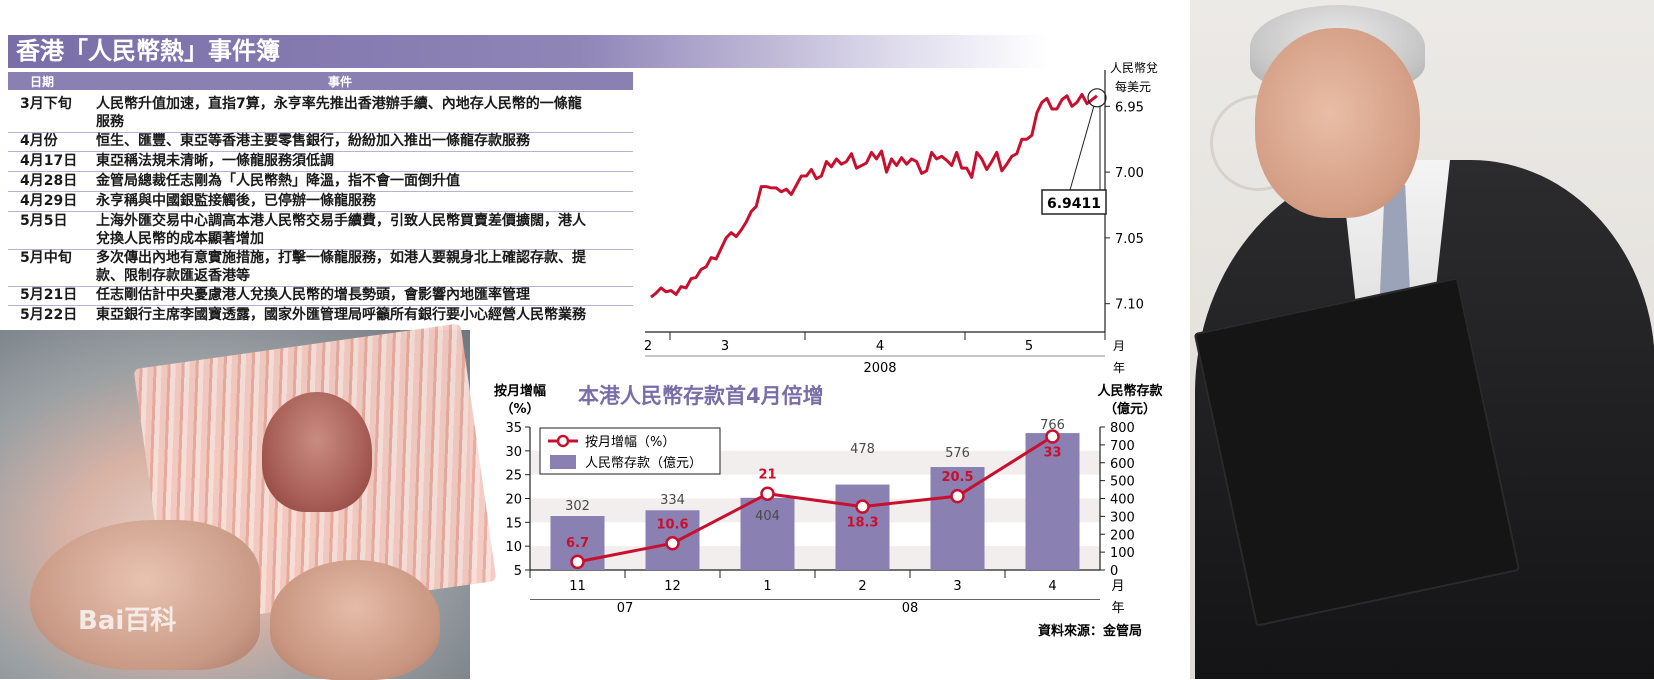  I want to click on event-text: 恒生、匯豐、東亞等香港主要零售銀行，紛紛加入推出一條龍存款服務, so click(313, 141).